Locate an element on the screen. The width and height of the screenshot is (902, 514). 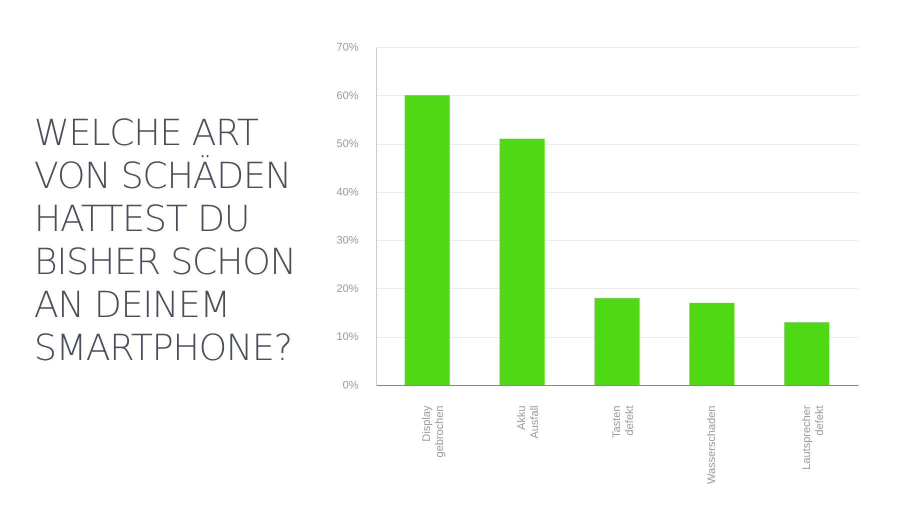
y-tick-label: 20% is located at coordinates (347, 288).